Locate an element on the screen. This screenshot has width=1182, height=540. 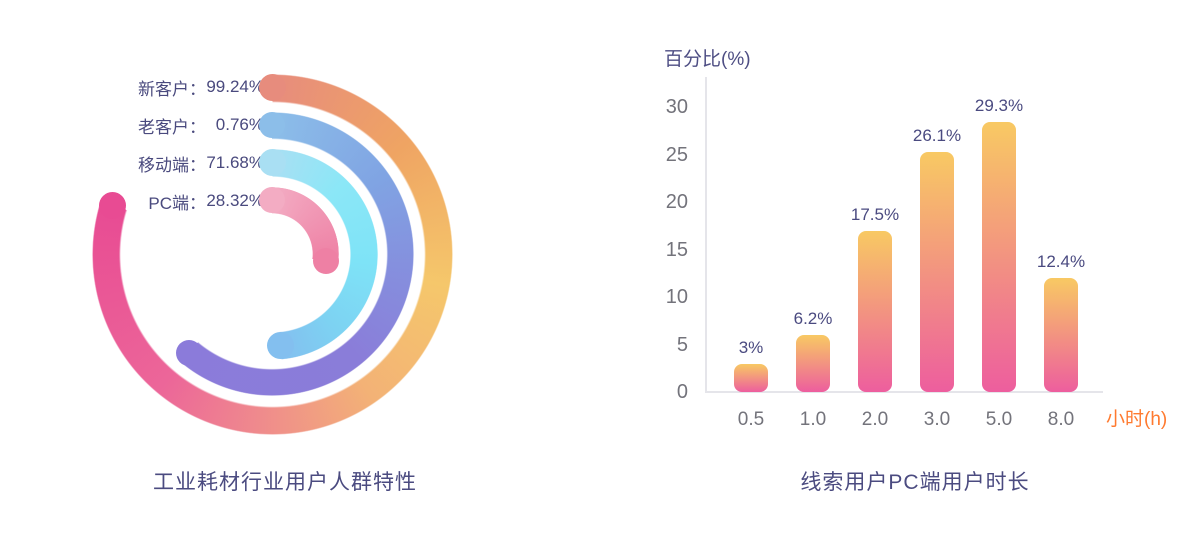
left-chart-title: 工业耗材行业用户人群特性 is located at coordinates (285, 482).